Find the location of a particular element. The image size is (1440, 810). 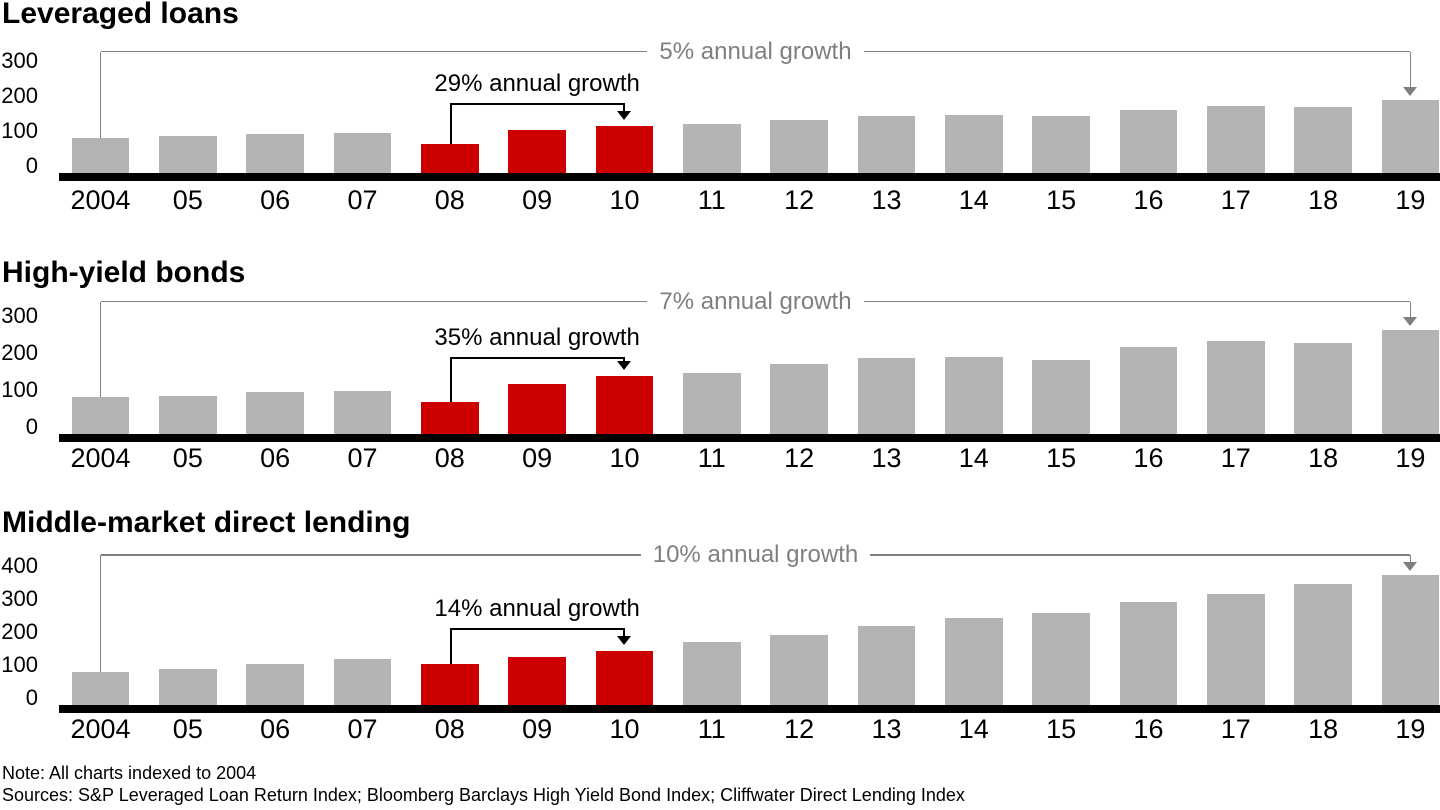

x-axis-tick-label: 09 is located at coordinates (537, 457).